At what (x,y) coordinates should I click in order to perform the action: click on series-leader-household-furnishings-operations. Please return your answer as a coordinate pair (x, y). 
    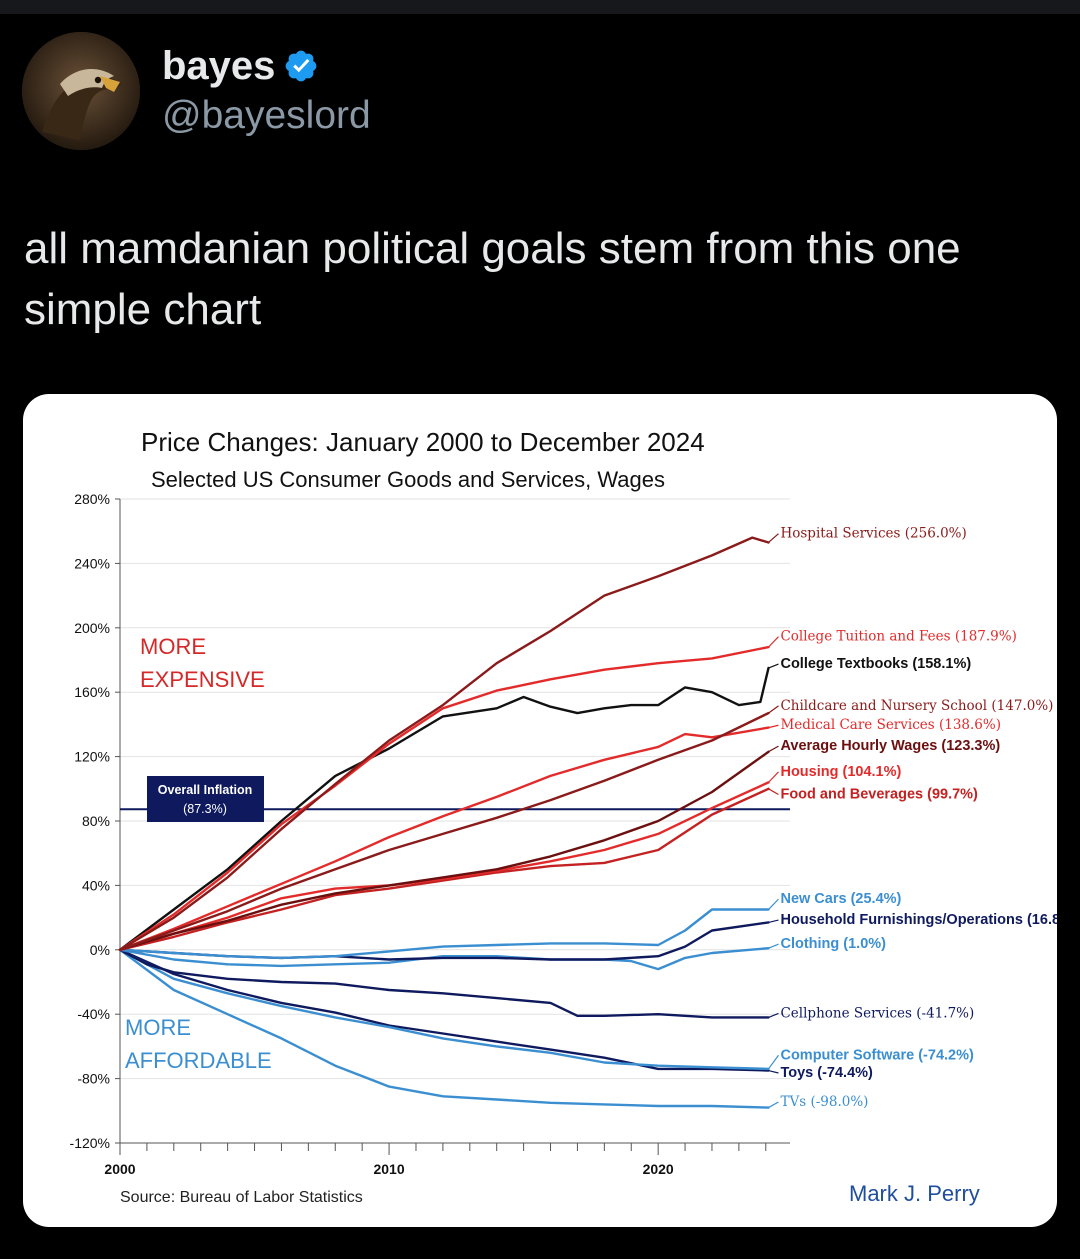
    Looking at the image, I should click on (773, 921).